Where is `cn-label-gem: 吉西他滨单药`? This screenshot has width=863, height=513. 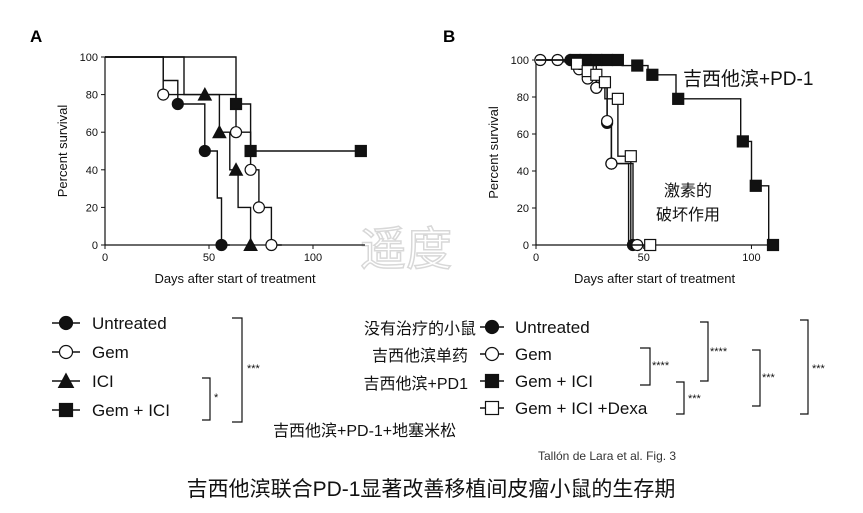
cn-label-gem: 吉西他滨单药 is located at coordinates (420, 356).